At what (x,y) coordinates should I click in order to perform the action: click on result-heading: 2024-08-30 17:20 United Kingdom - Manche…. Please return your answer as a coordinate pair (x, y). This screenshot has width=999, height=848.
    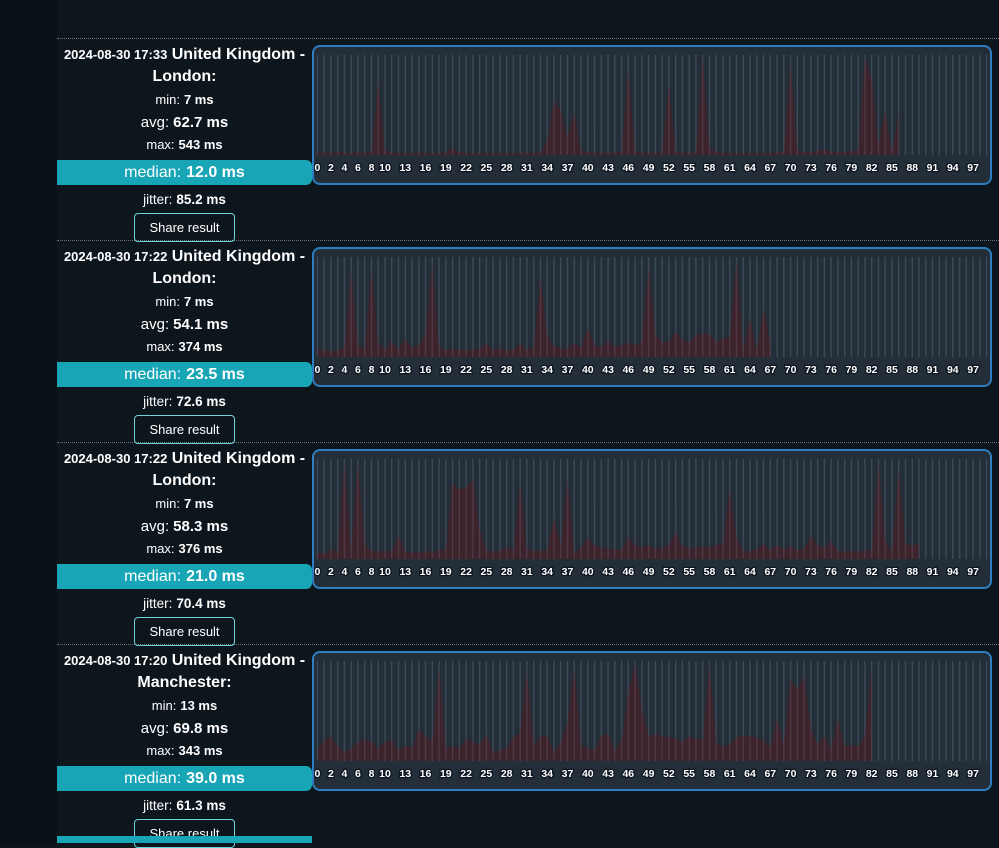
    Looking at the image, I should click on (184, 672).